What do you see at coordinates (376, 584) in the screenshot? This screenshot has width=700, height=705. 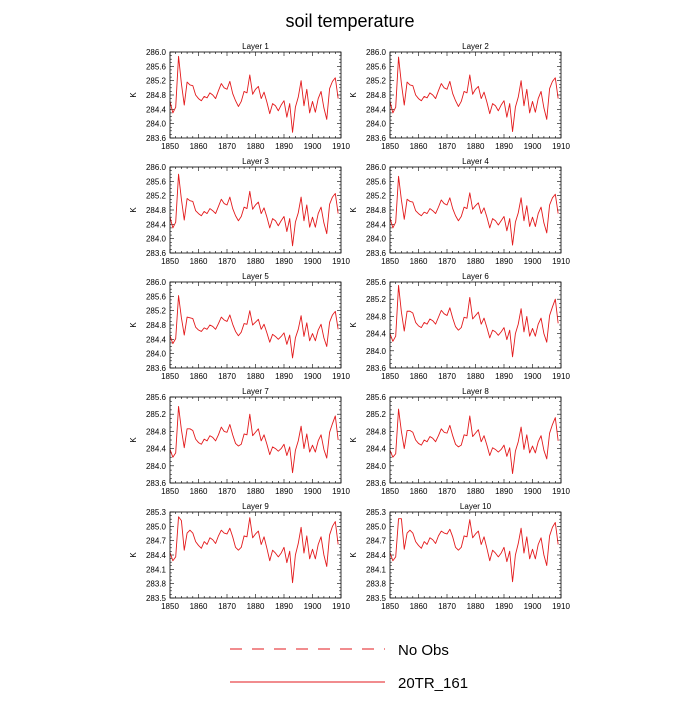 I see `y-tick-label: 283.8` at bounding box center [376, 584].